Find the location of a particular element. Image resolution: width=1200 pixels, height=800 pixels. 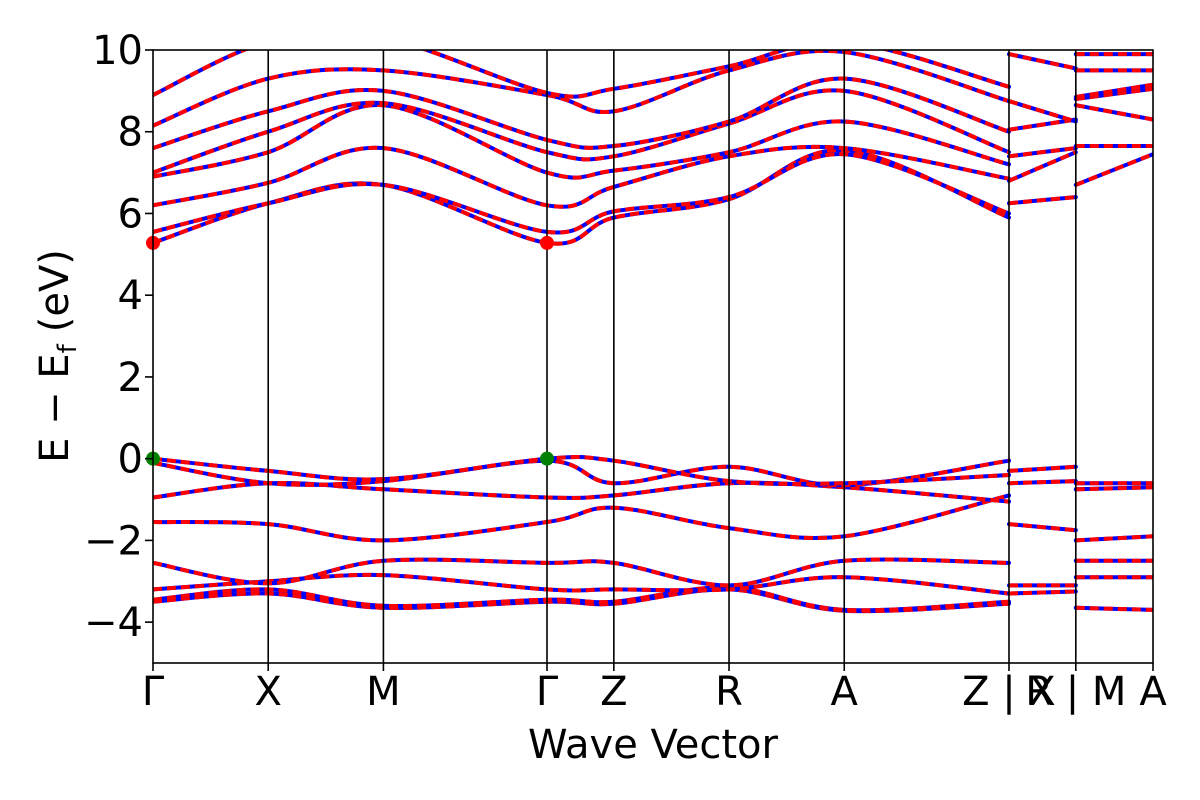

y-tick-label: 6 is located at coordinates (130, 214).